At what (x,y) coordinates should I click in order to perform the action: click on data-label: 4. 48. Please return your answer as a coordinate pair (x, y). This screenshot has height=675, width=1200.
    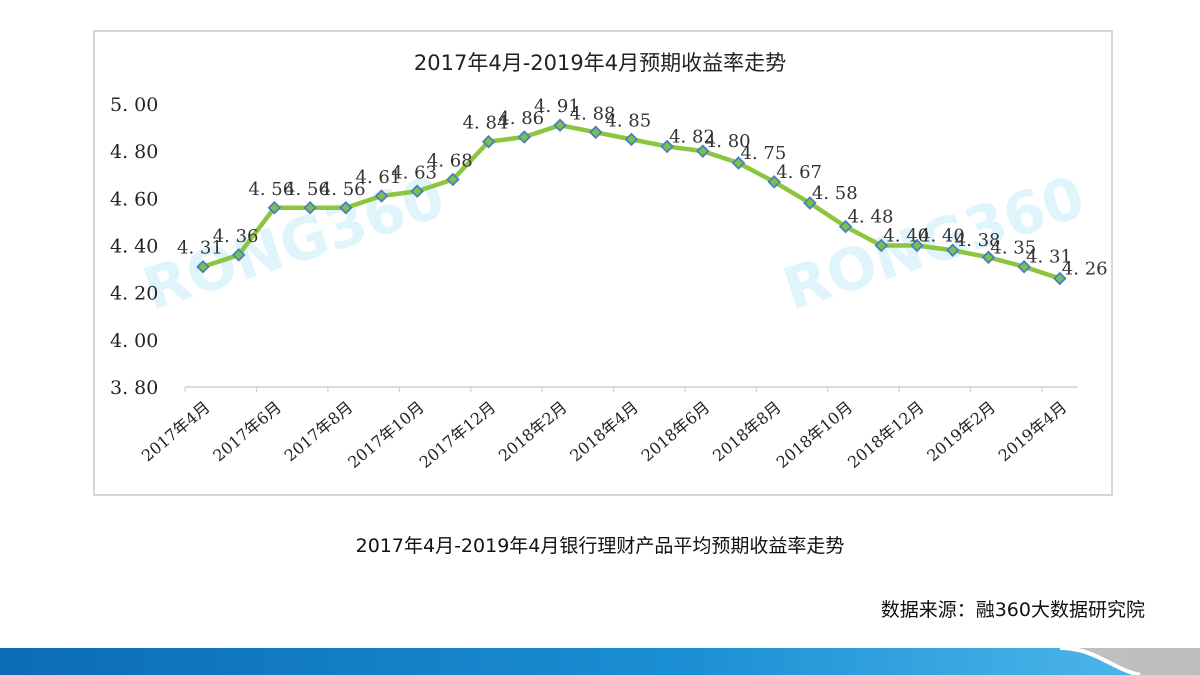
    Looking at the image, I should click on (871, 217).